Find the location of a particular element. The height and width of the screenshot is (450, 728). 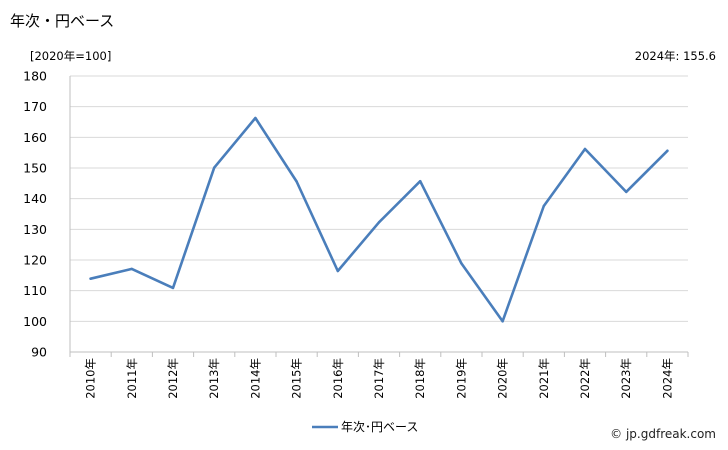

x-tick-label: 2012年 is located at coordinates (173, 378).